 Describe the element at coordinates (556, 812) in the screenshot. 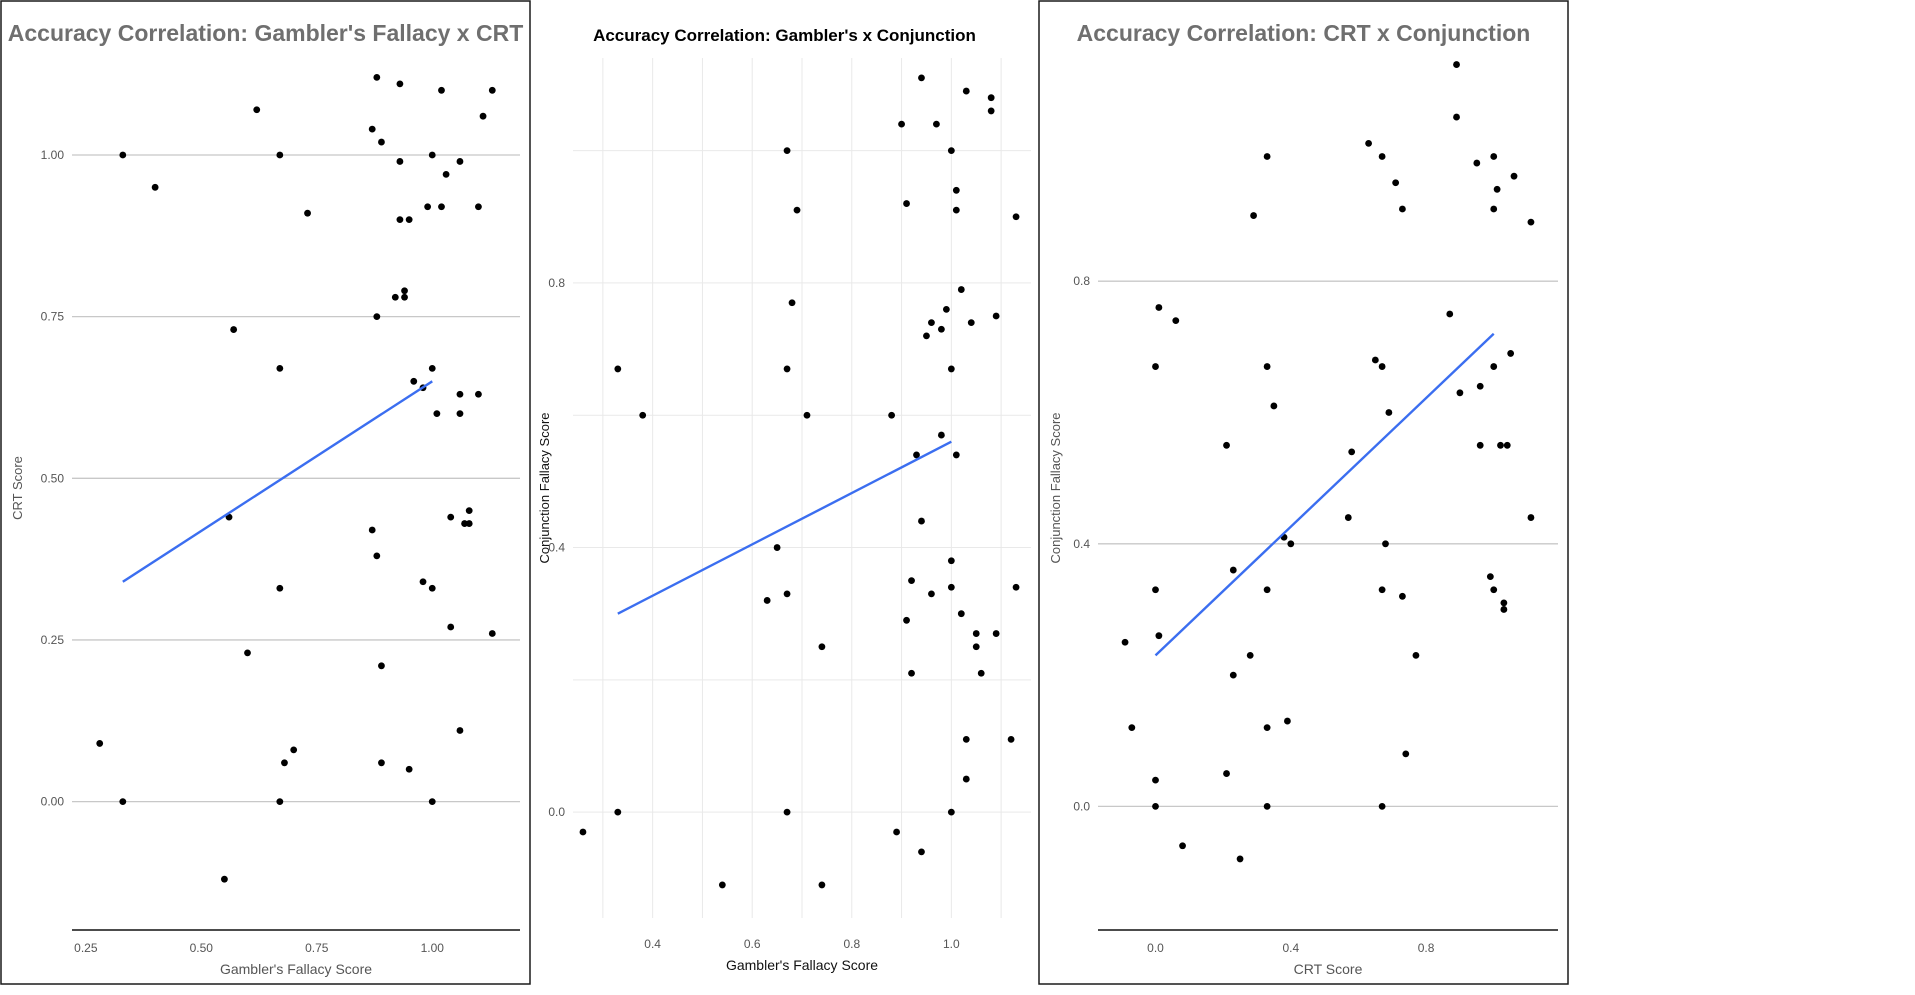

I see `y-tick-label: 0.0` at that location.